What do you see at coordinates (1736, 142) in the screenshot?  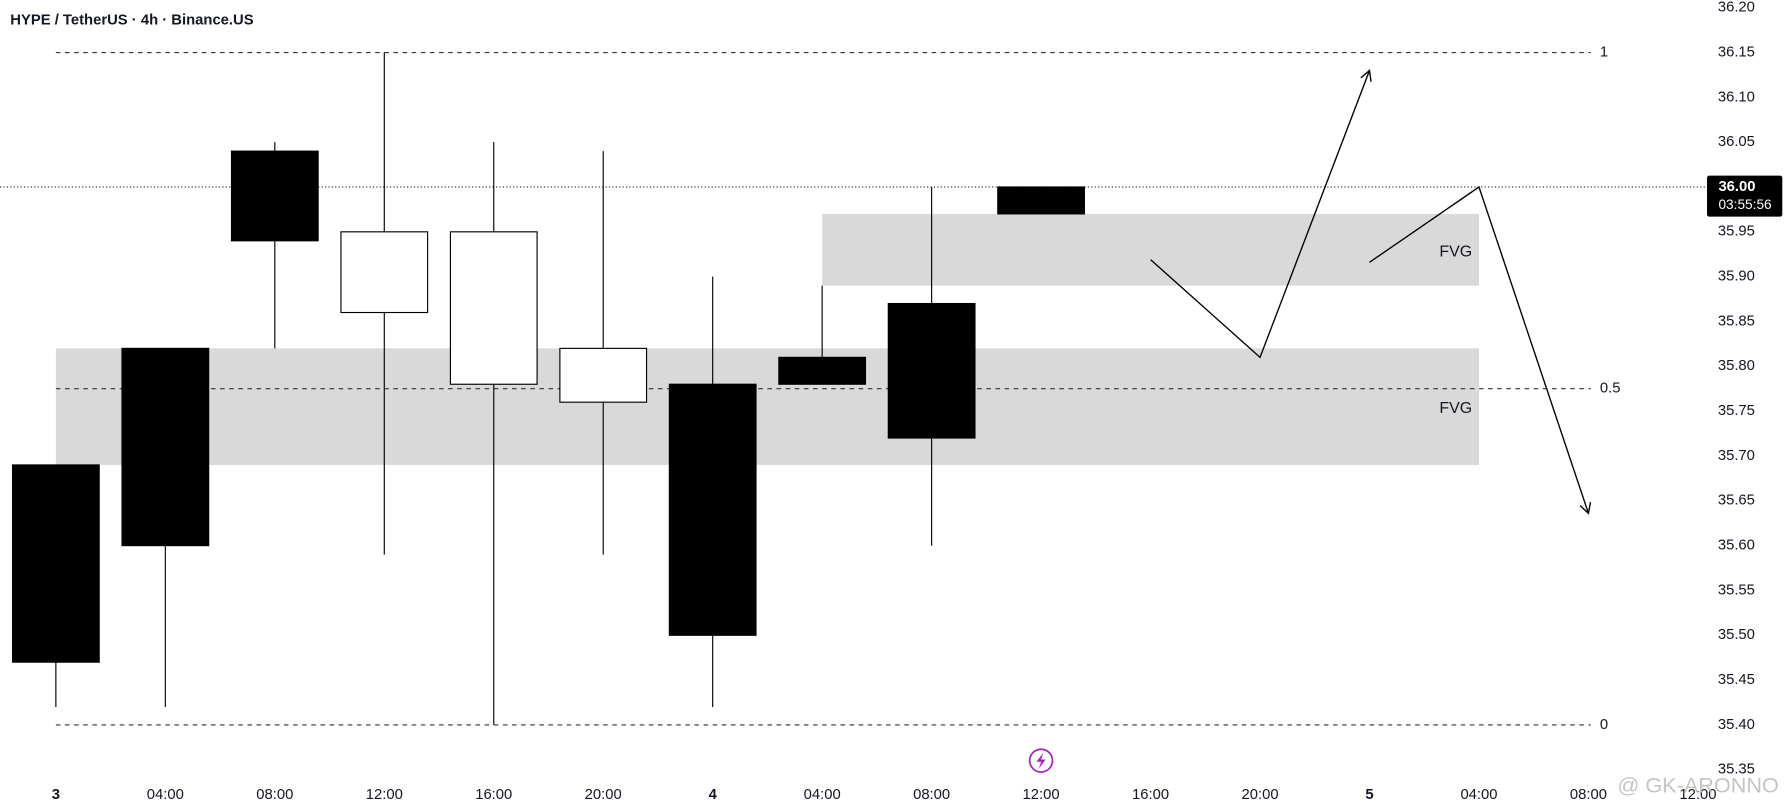 I see `y-tick-label: 36.05` at bounding box center [1736, 142].